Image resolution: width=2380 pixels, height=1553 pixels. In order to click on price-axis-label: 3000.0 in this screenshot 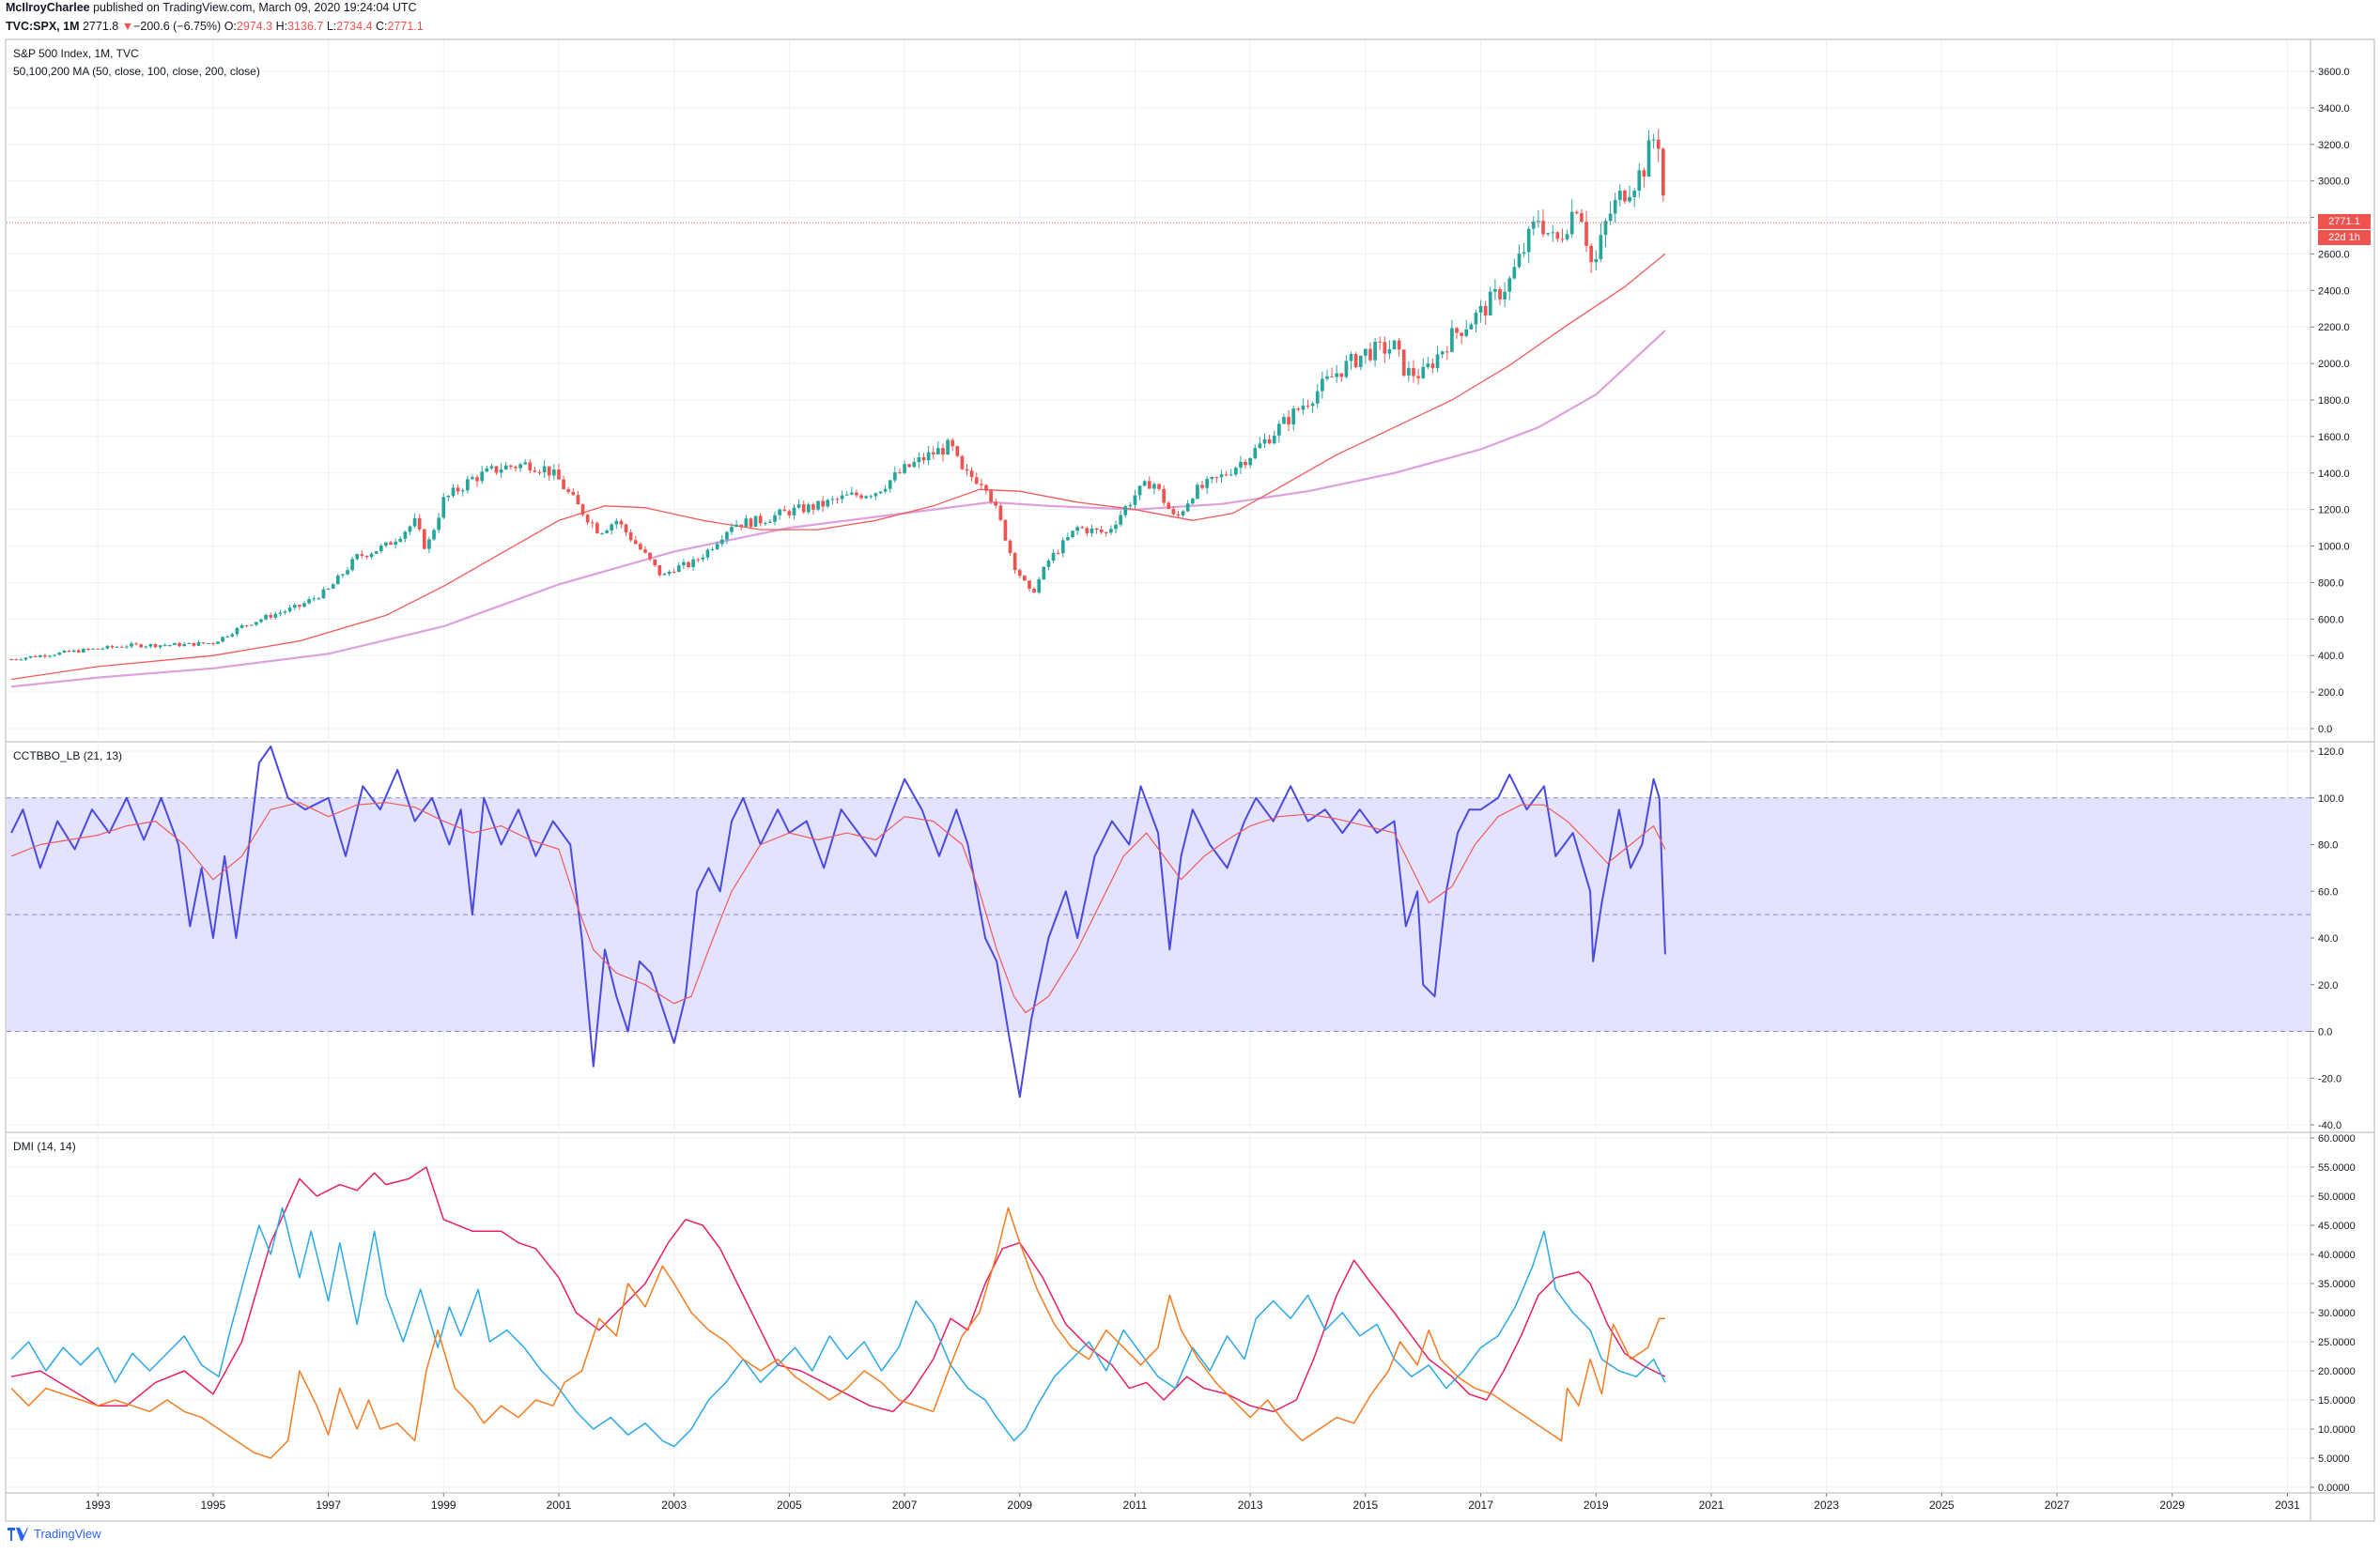, I will do `click(2334, 182)`.